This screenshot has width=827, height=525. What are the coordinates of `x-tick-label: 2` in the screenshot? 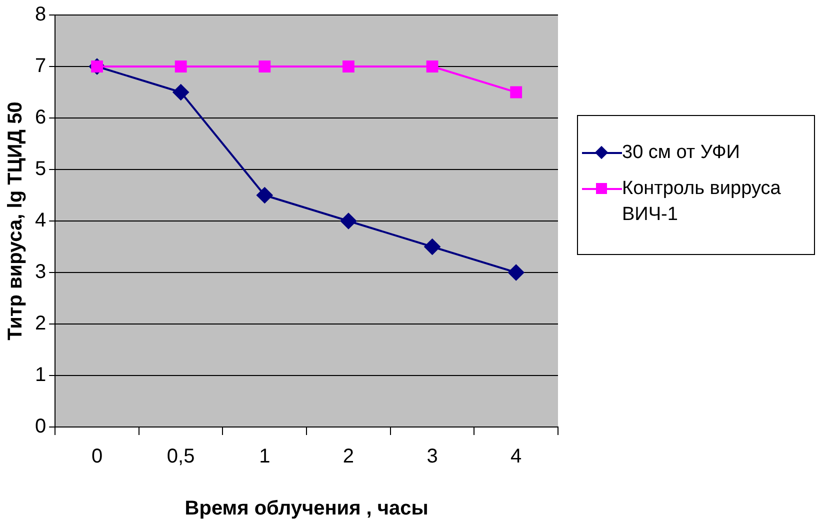 It's located at (348, 457).